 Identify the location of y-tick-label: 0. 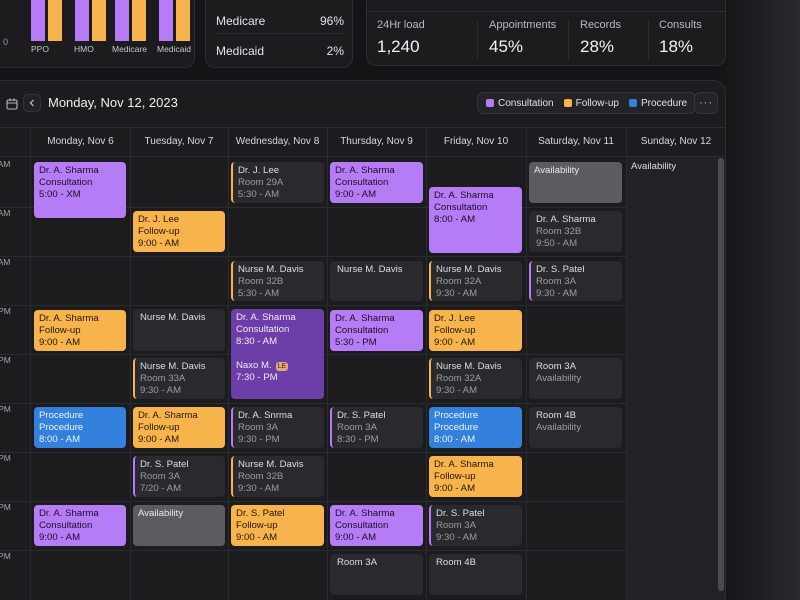
(6, 42).